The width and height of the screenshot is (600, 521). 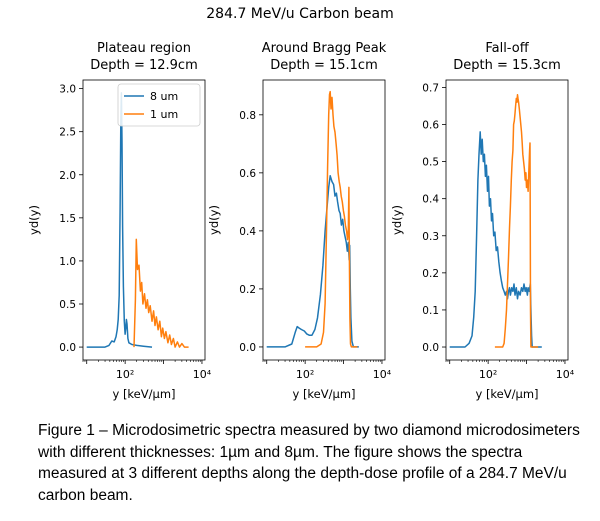 I want to click on y-tick-label: 2.0, so click(x=67, y=176).